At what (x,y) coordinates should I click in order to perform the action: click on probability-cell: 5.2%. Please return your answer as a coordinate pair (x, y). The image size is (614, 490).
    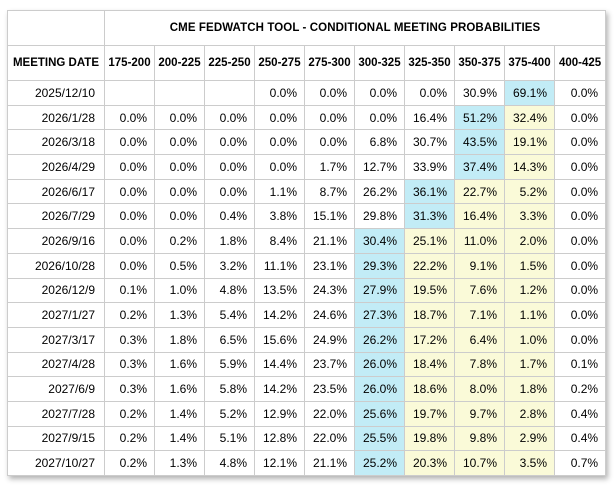
    Looking at the image, I should click on (229, 413).